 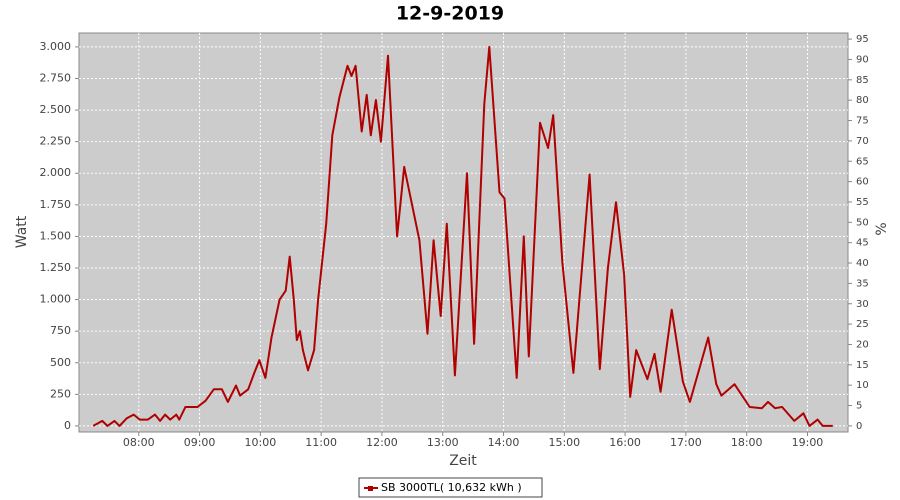 I want to click on y2-tick-label: 15, so click(x=862, y=365).